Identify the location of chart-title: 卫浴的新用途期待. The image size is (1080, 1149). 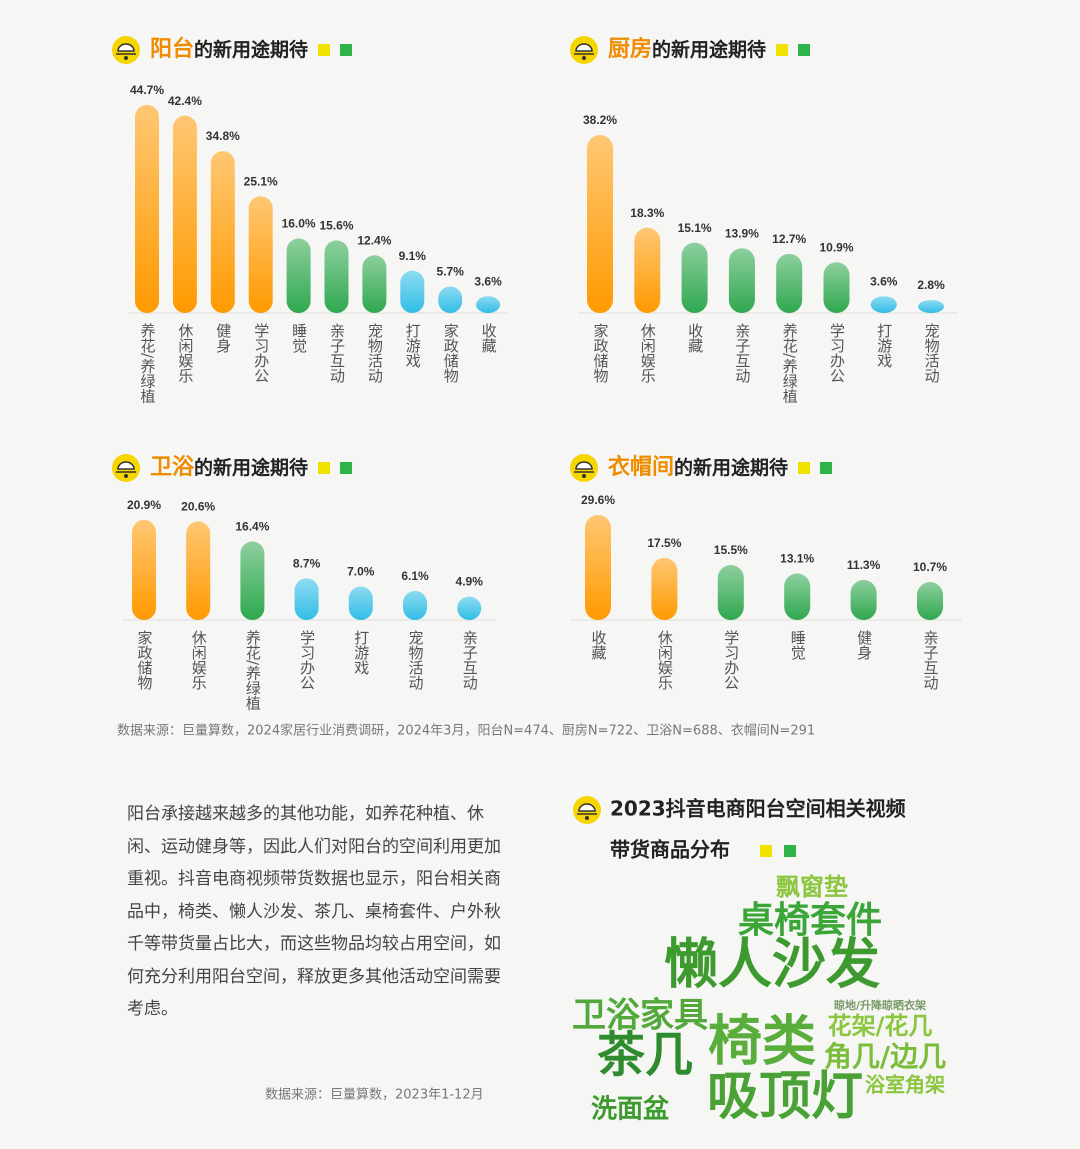
(229, 467).